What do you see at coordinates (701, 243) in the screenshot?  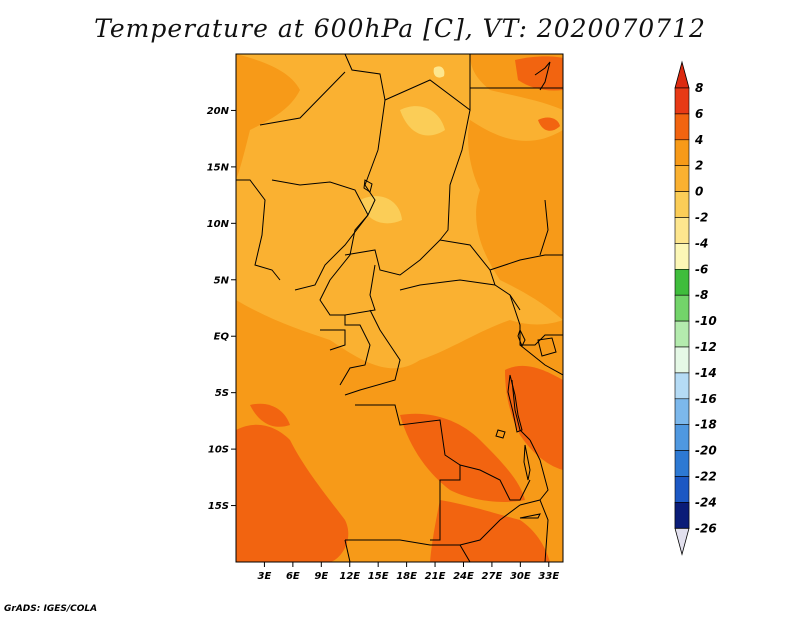 I see `colorbar-label: -4` at bounding box center [701, 243].